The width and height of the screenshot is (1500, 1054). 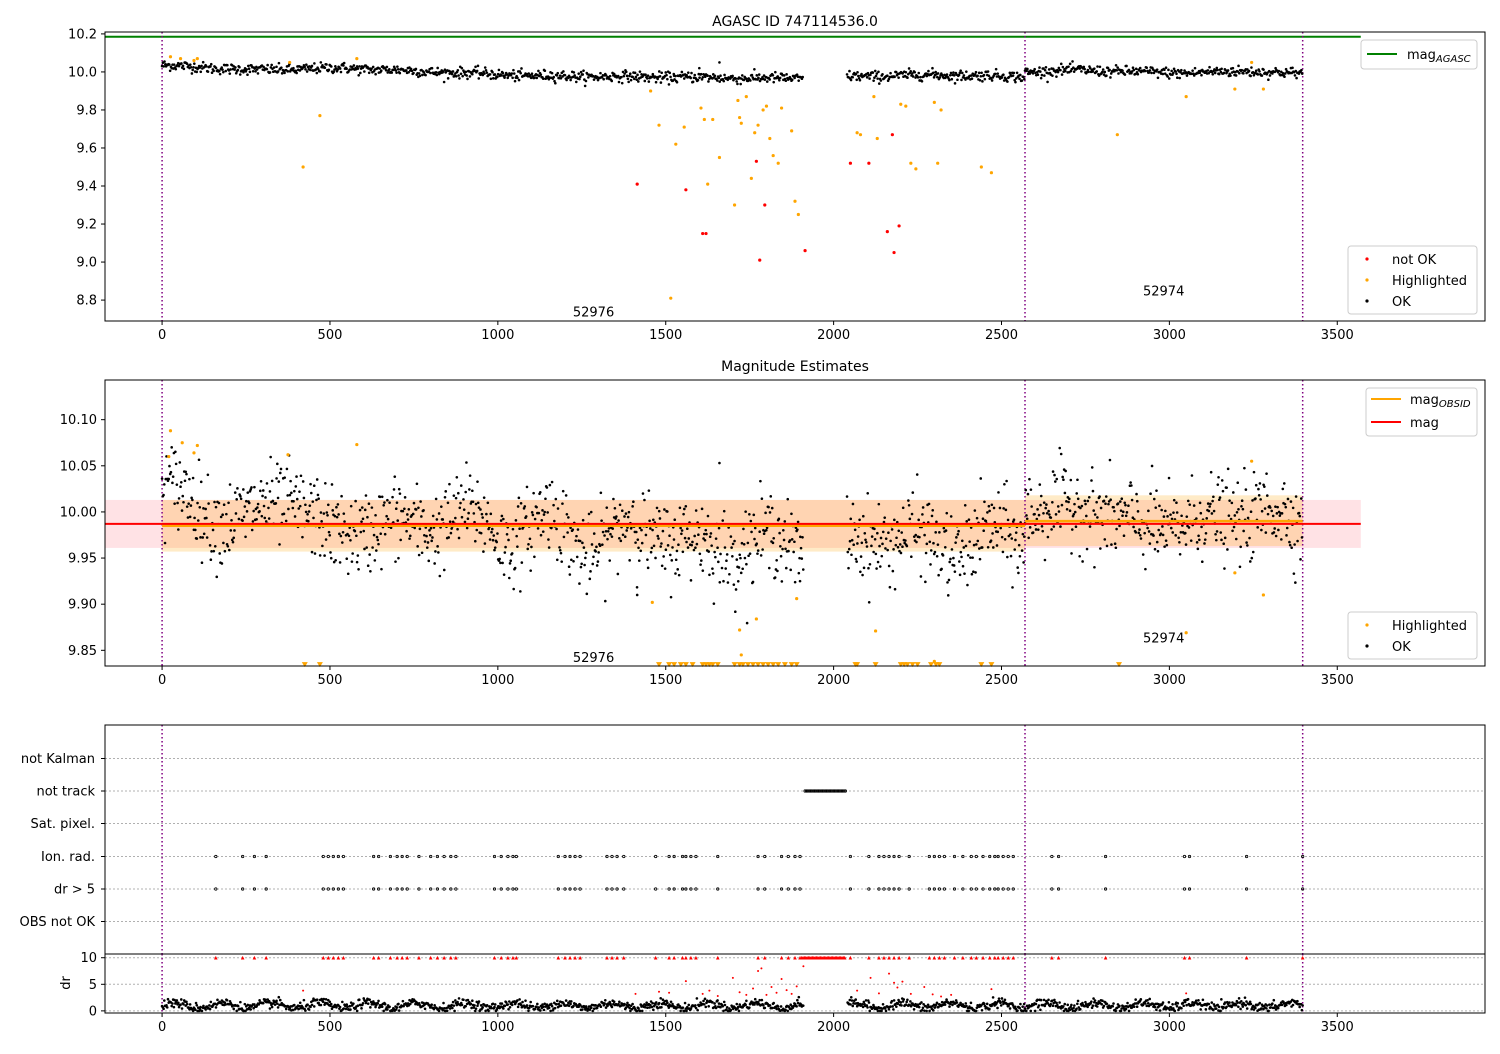 What do you see at coordinates (65, 792) in the screenshot?
I see `panel3-flag-label: not track` at bounding box center [65, 792].